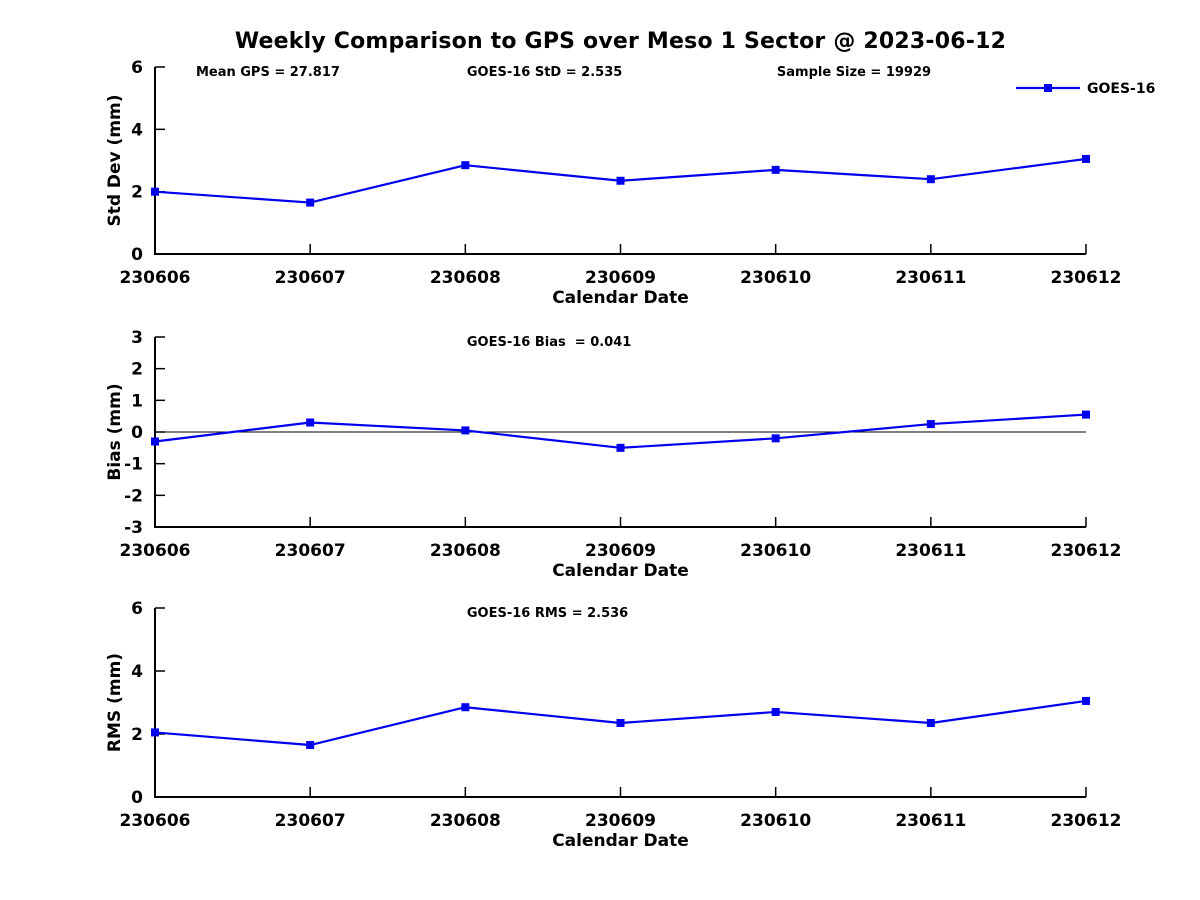 The height and width of the screenshot is (900, 1200). Describe the element at coordinates (137, 338) in the screenshot. I see `y-tick-label: 3` at that location.